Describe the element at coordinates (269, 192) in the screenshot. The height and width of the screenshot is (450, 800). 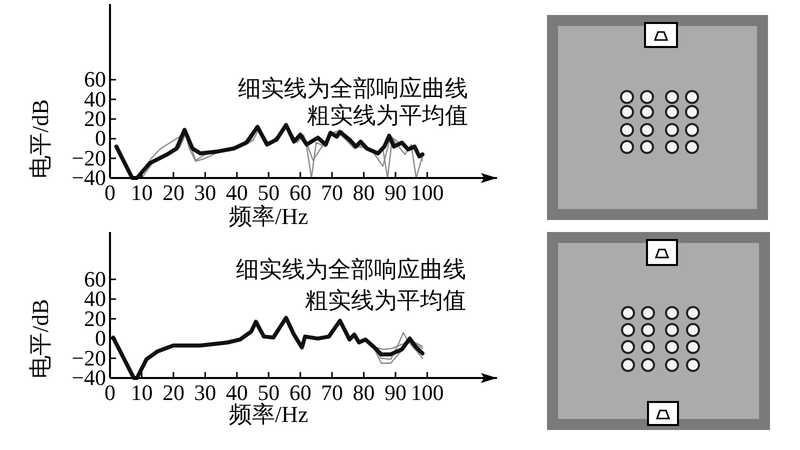
I see `x-tick-label: 50` at that location.